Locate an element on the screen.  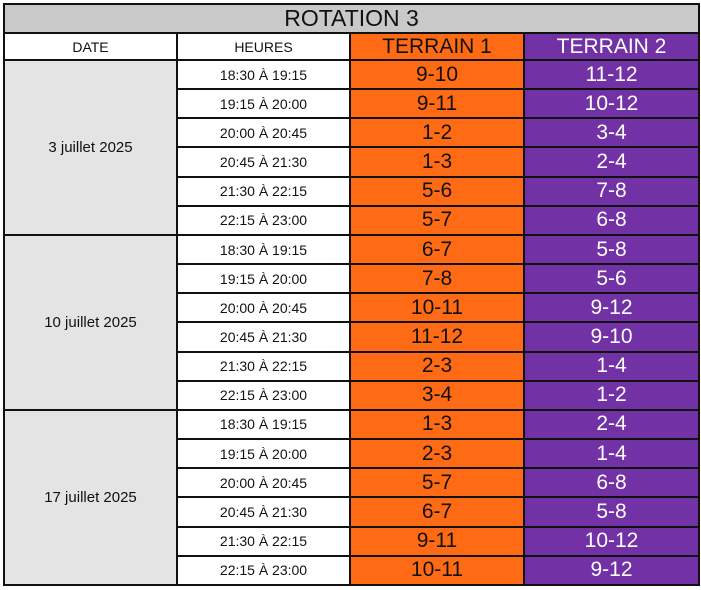
table-row: 19:15 À 20:00 7-8 5-6 is located at coordinates (352, 279).